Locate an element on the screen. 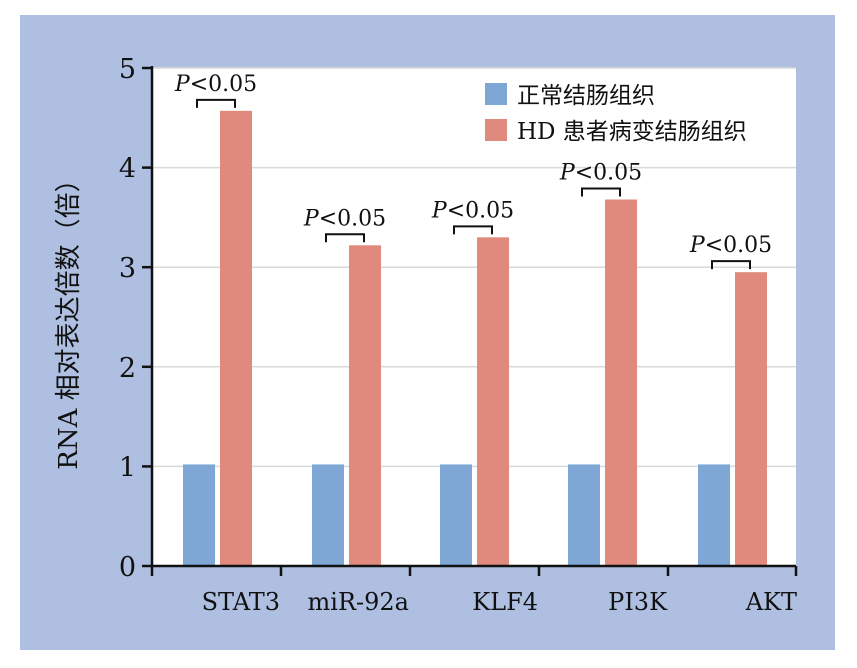 This screenshot has width=857, height=668. bar-hd-stat3 is located at coordinates (236, 338).